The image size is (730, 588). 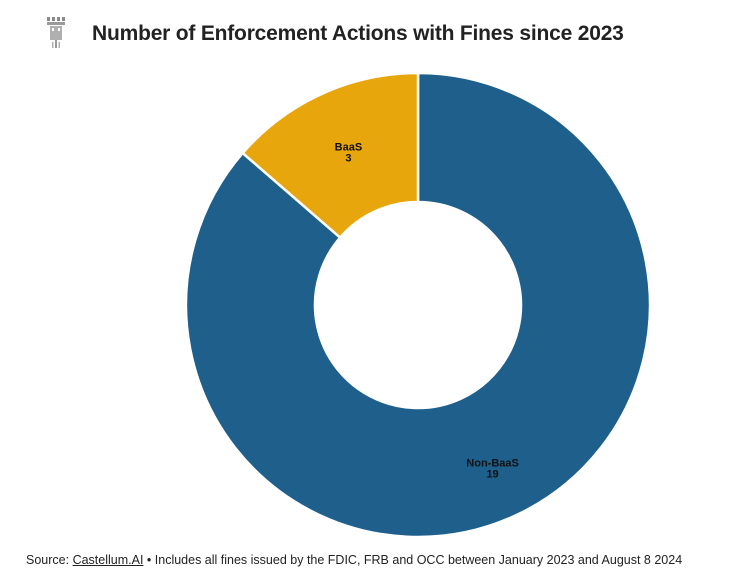 What do you see at coordinates (492, 463) in the screenshot?
I see `slice-label: Non-BaaS` at bounding box center [492, 463].